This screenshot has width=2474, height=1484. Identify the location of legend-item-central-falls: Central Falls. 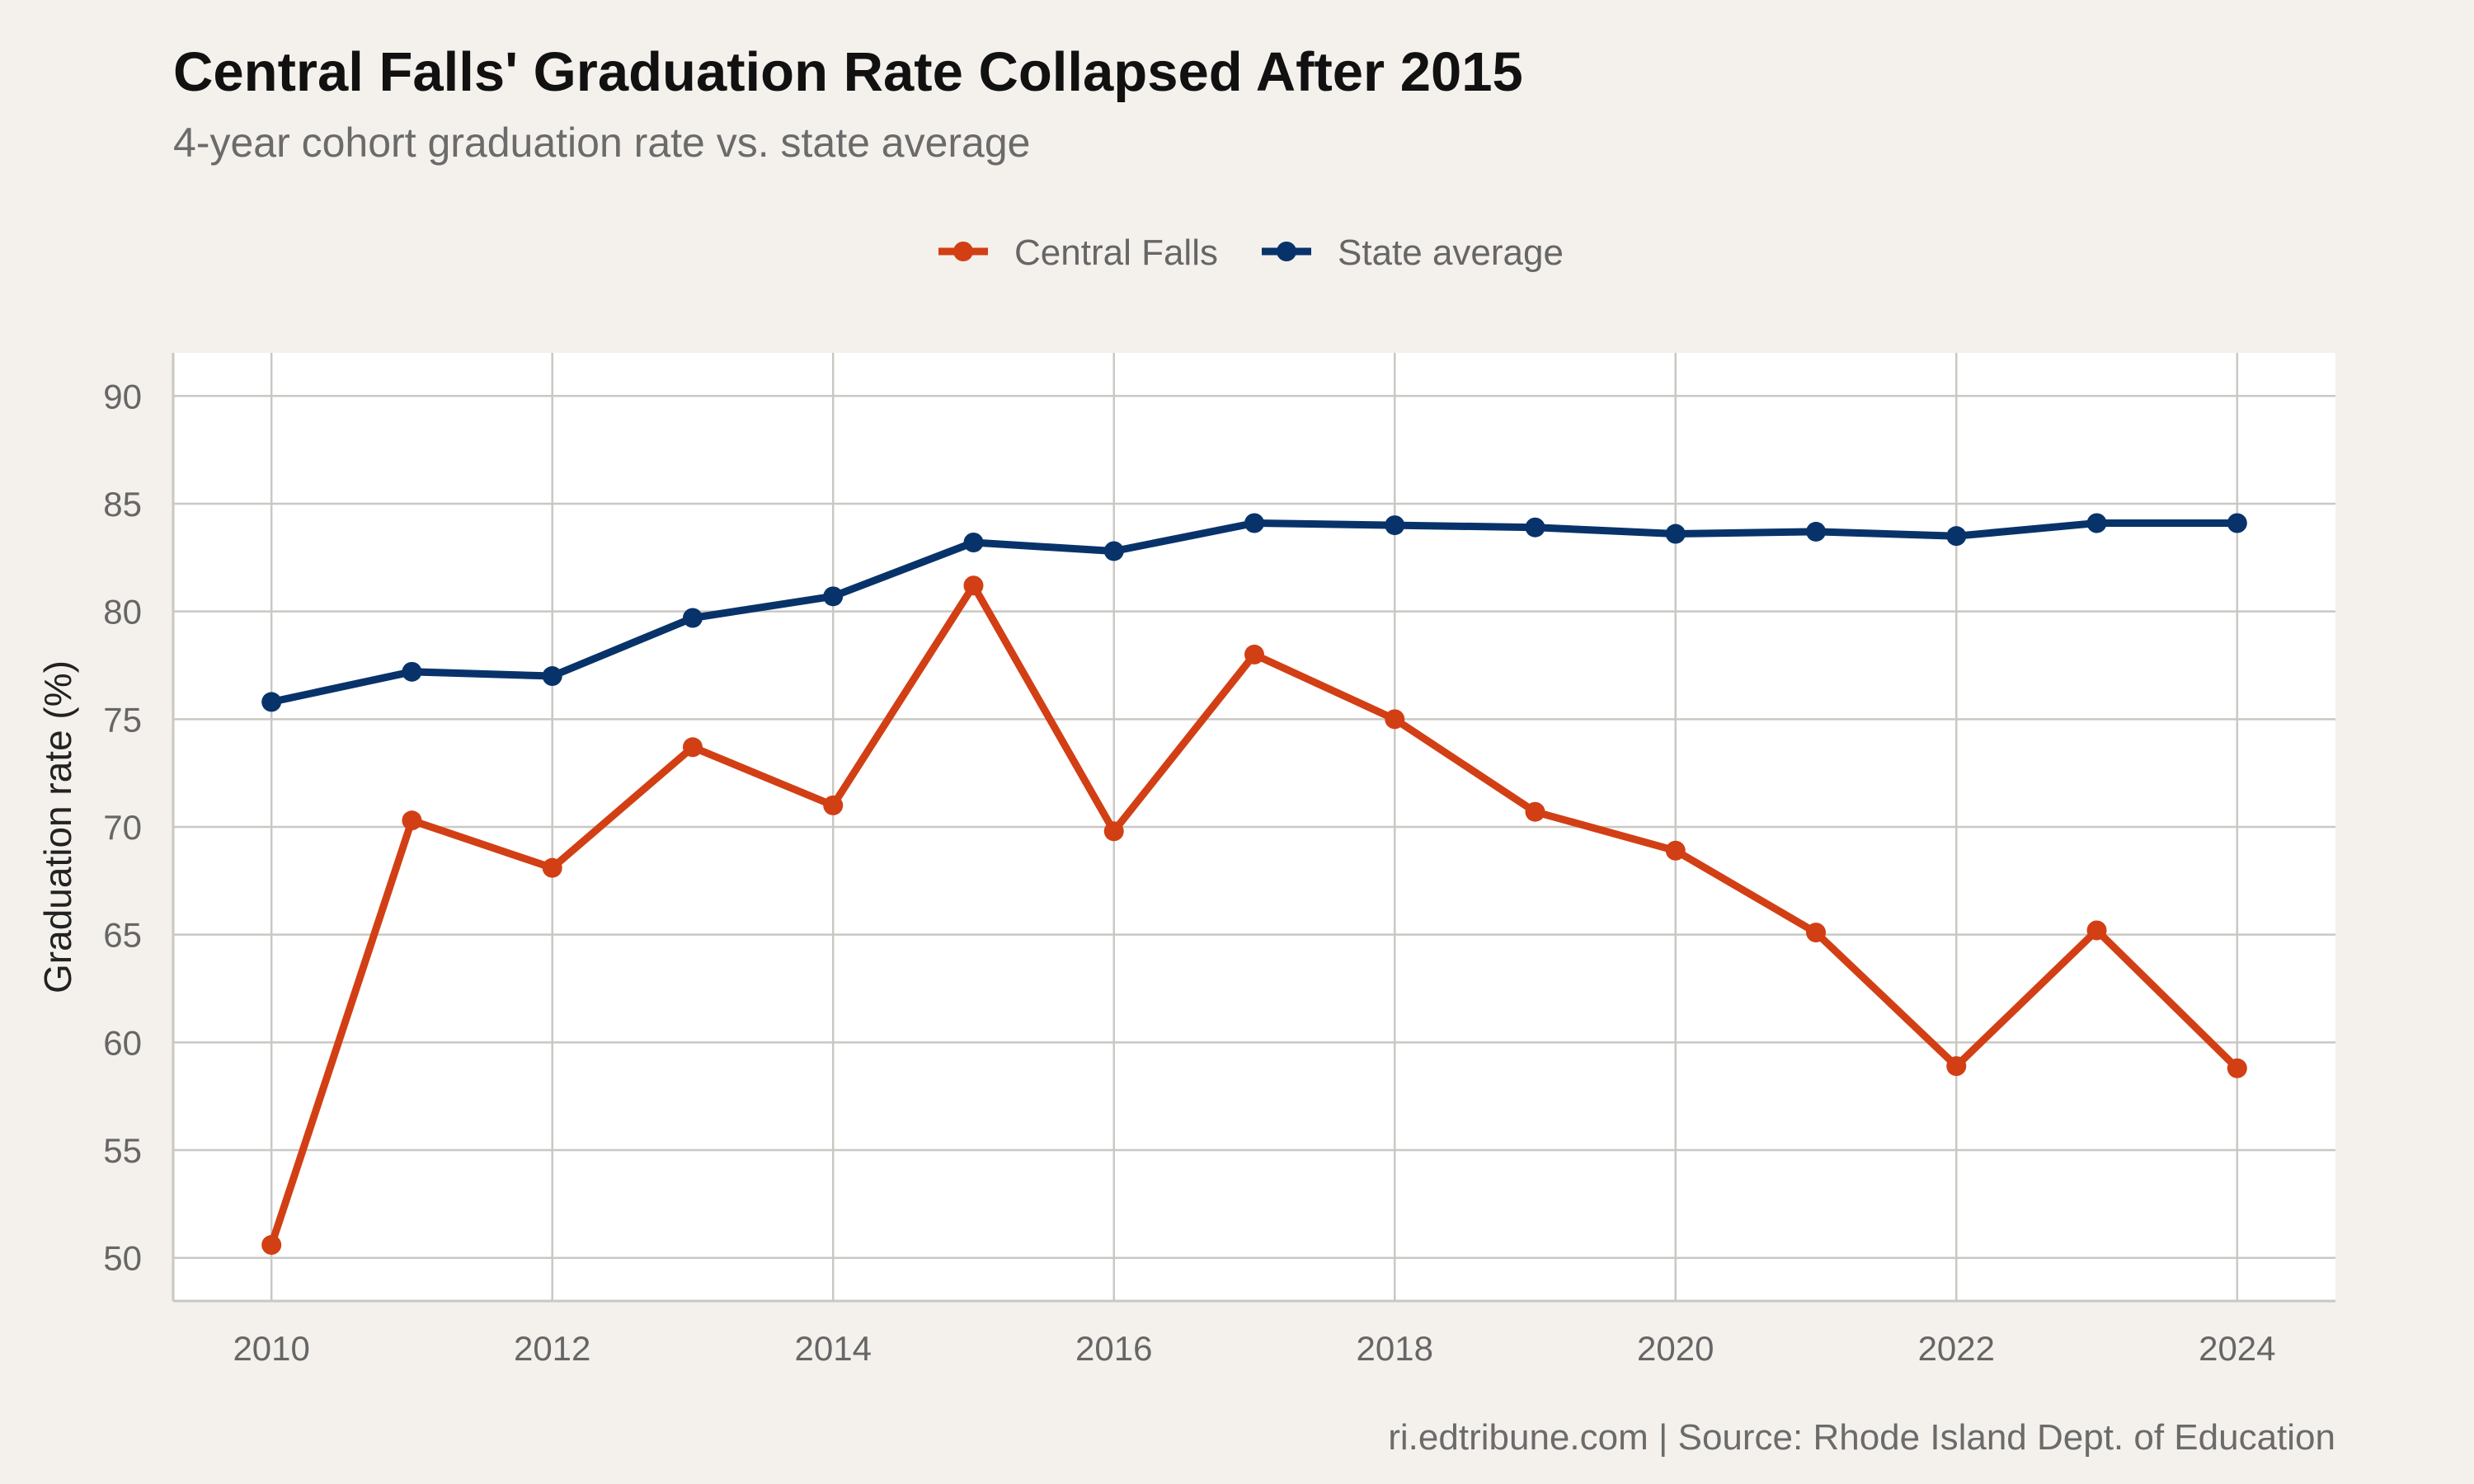
(1078, 252).